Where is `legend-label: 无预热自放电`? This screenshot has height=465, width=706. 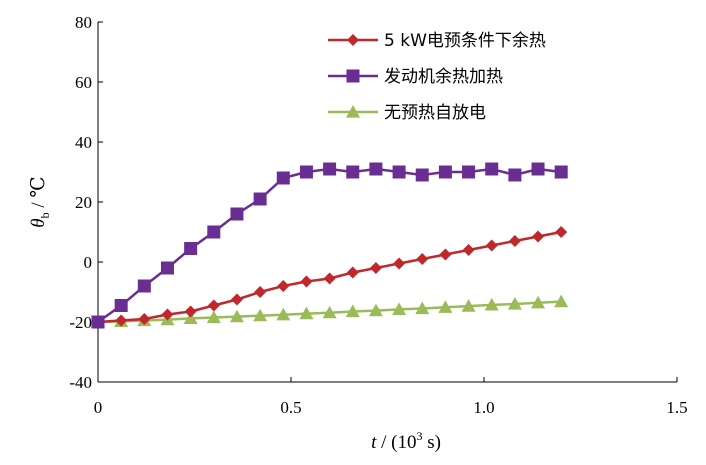
legend-label: 无预热自放电 is located at coordinates (435, 113).